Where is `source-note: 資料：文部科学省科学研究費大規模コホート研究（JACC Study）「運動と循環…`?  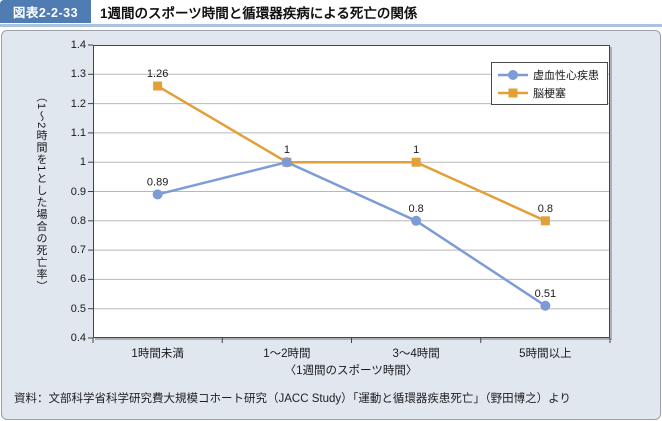
source-note: 資料：文部科学省科学研究費大規模コホート研究（JACC Study）「運動と循環… is located at coordinates (292, 399).